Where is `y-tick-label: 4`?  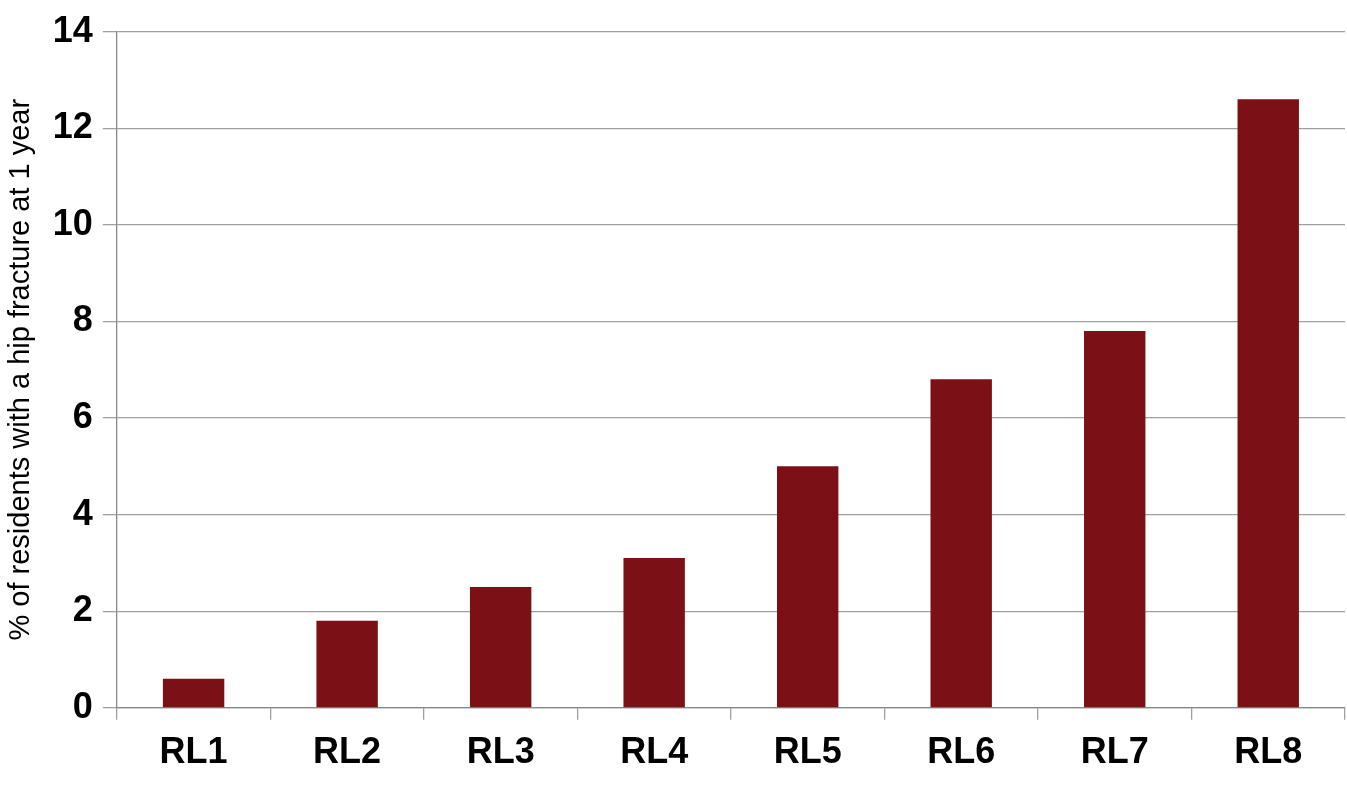
y-tick-label: 4 is located at coordinates (82, 512).